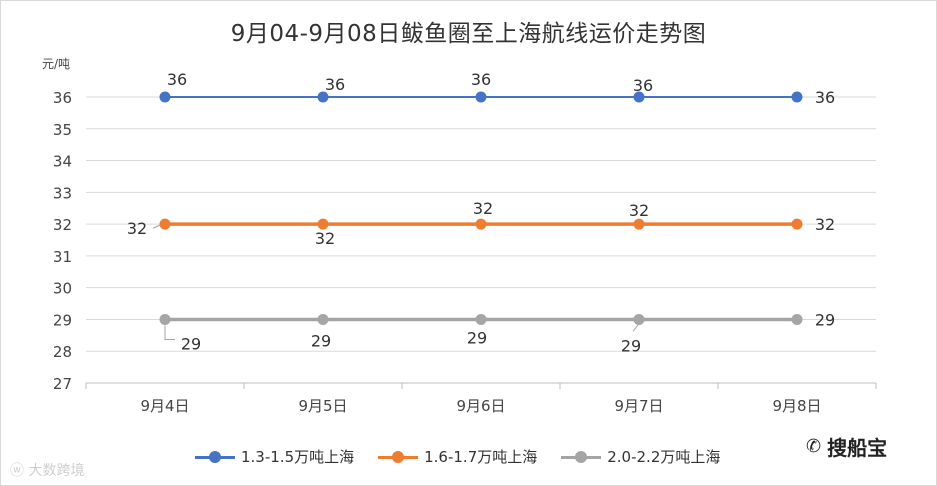 The width and height of the screenshot is (937, 486). I want to click on y-tick-label: 32, so click(62, 225).